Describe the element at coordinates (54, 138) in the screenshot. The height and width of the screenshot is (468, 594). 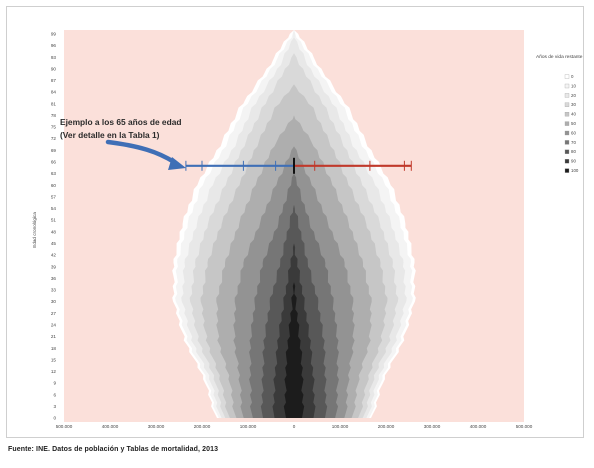
I see `y-tick-label: 72` at that location.